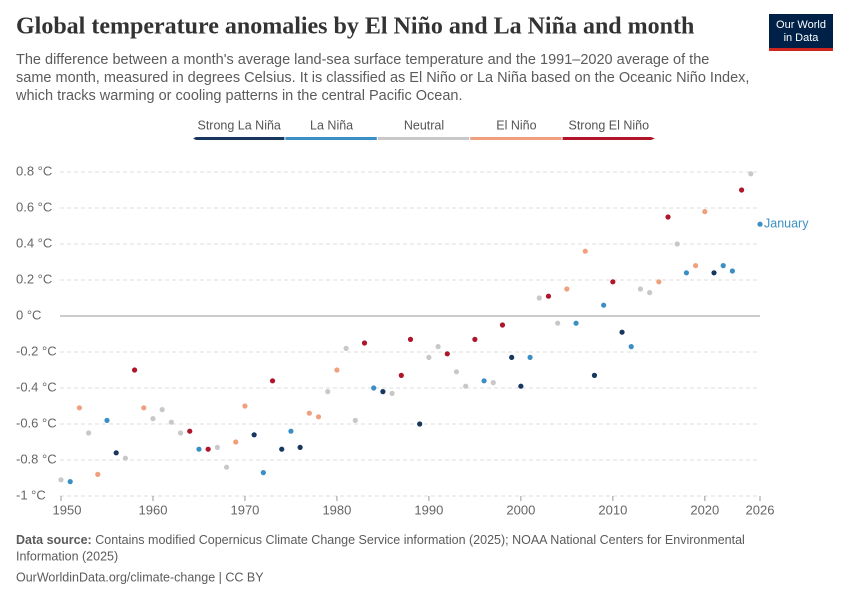  Describe the element at coordinates (801, 49) in the screenshot. I see `logo-underline` at that location.